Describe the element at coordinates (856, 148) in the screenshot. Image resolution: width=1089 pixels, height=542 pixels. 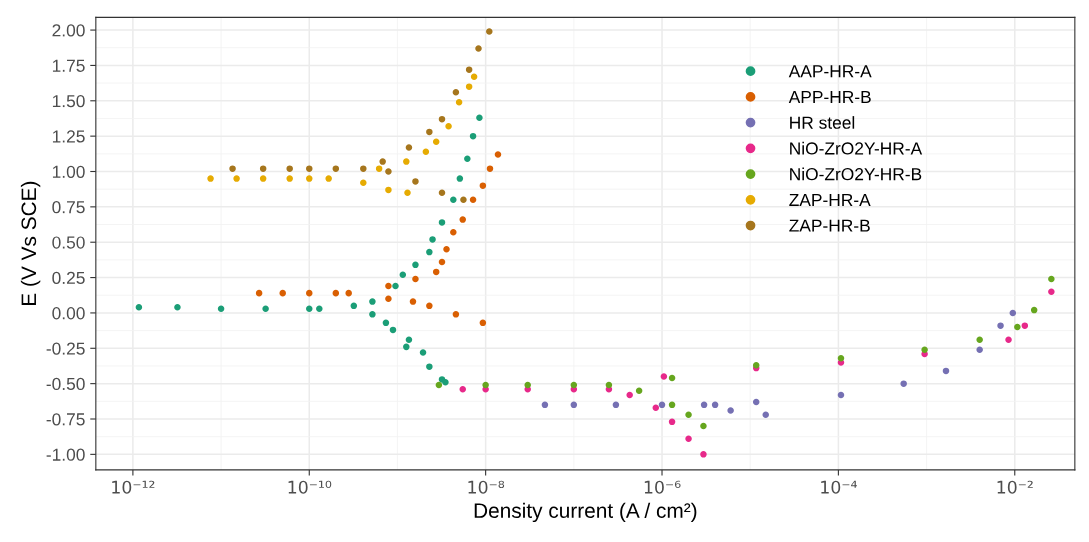
I see `legend-label: NiO-ZrO2Y-HR-A` at that location.